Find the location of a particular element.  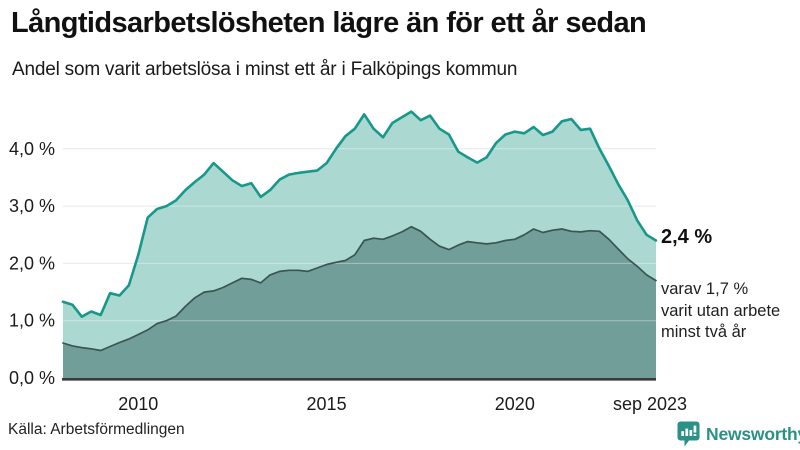

y-tick-label: 0,0 % is located at coordinates (32, 378).